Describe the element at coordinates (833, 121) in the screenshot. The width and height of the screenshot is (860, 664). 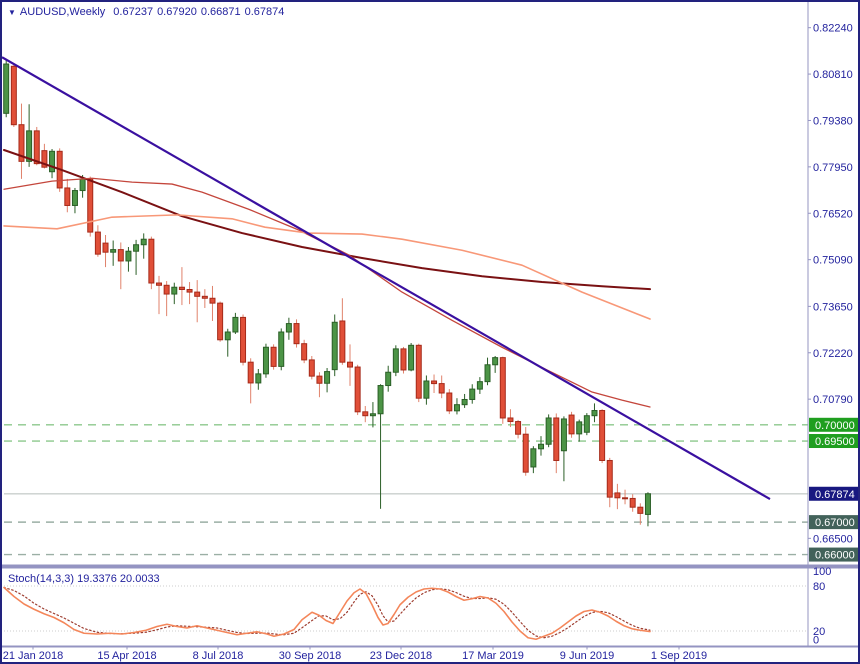
I see `price-tick-label: 0.79380` at that location.